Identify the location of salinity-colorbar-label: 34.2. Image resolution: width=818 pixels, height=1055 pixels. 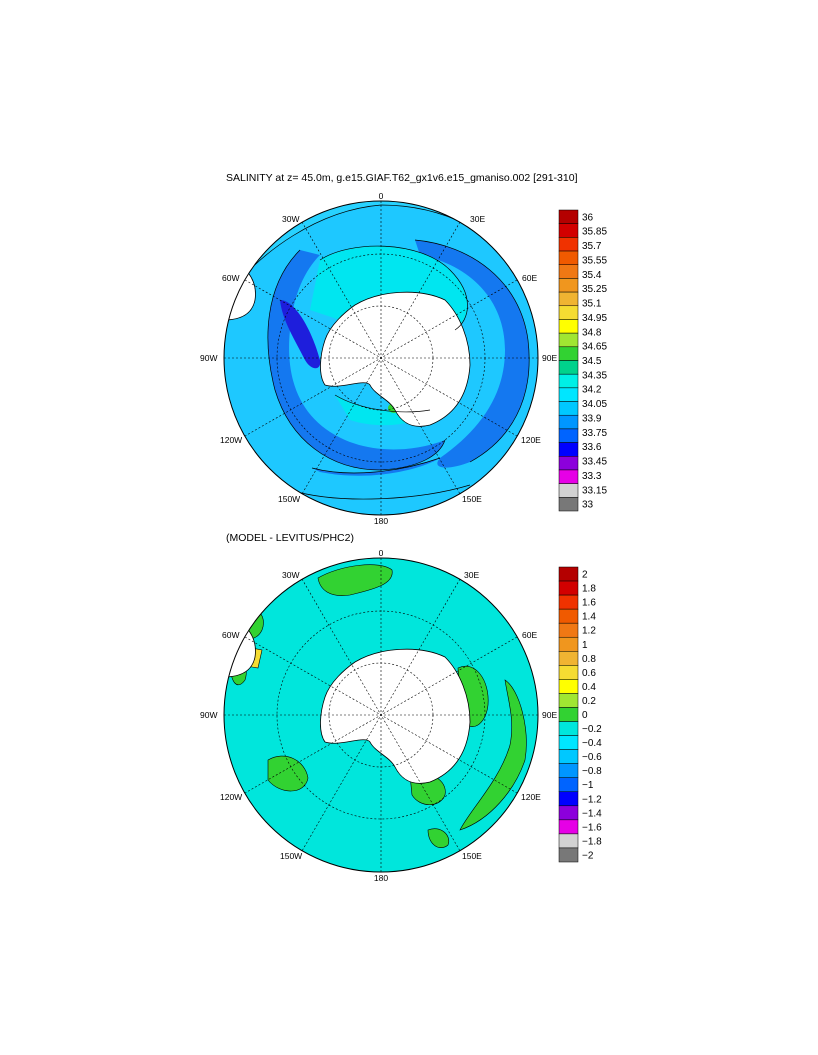
(592, 390).